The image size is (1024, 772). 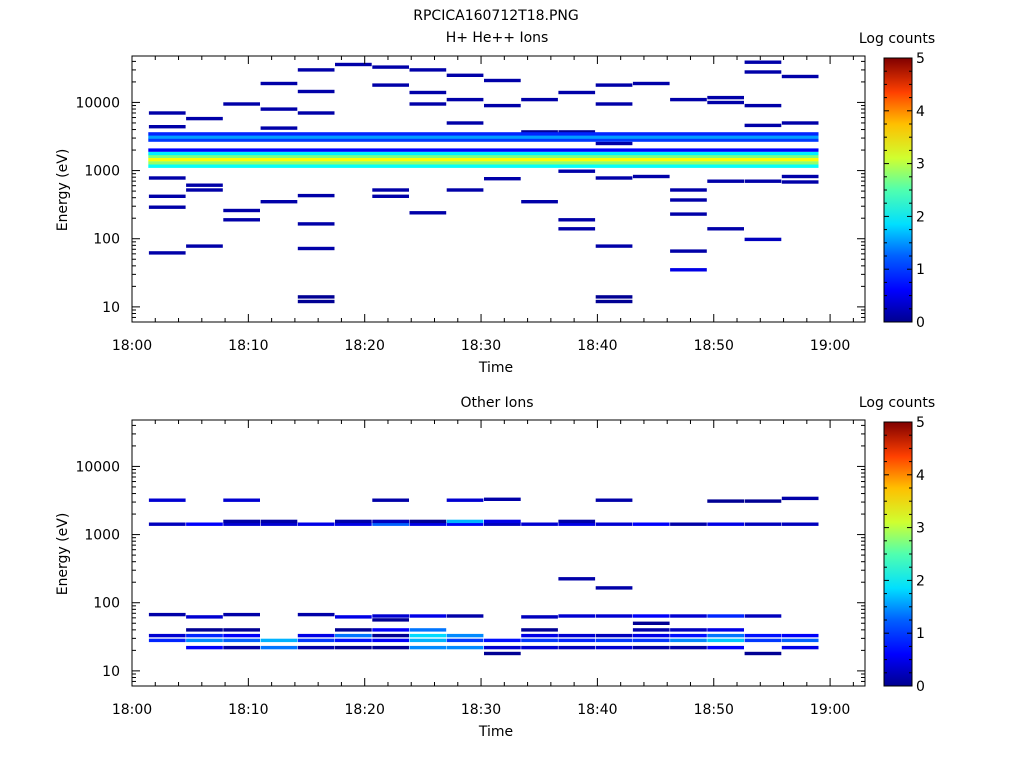 What do you see at coordinates (898, 190) in the screenshot?
I see `colorbar-gradient` at bounding box center [898, 190].